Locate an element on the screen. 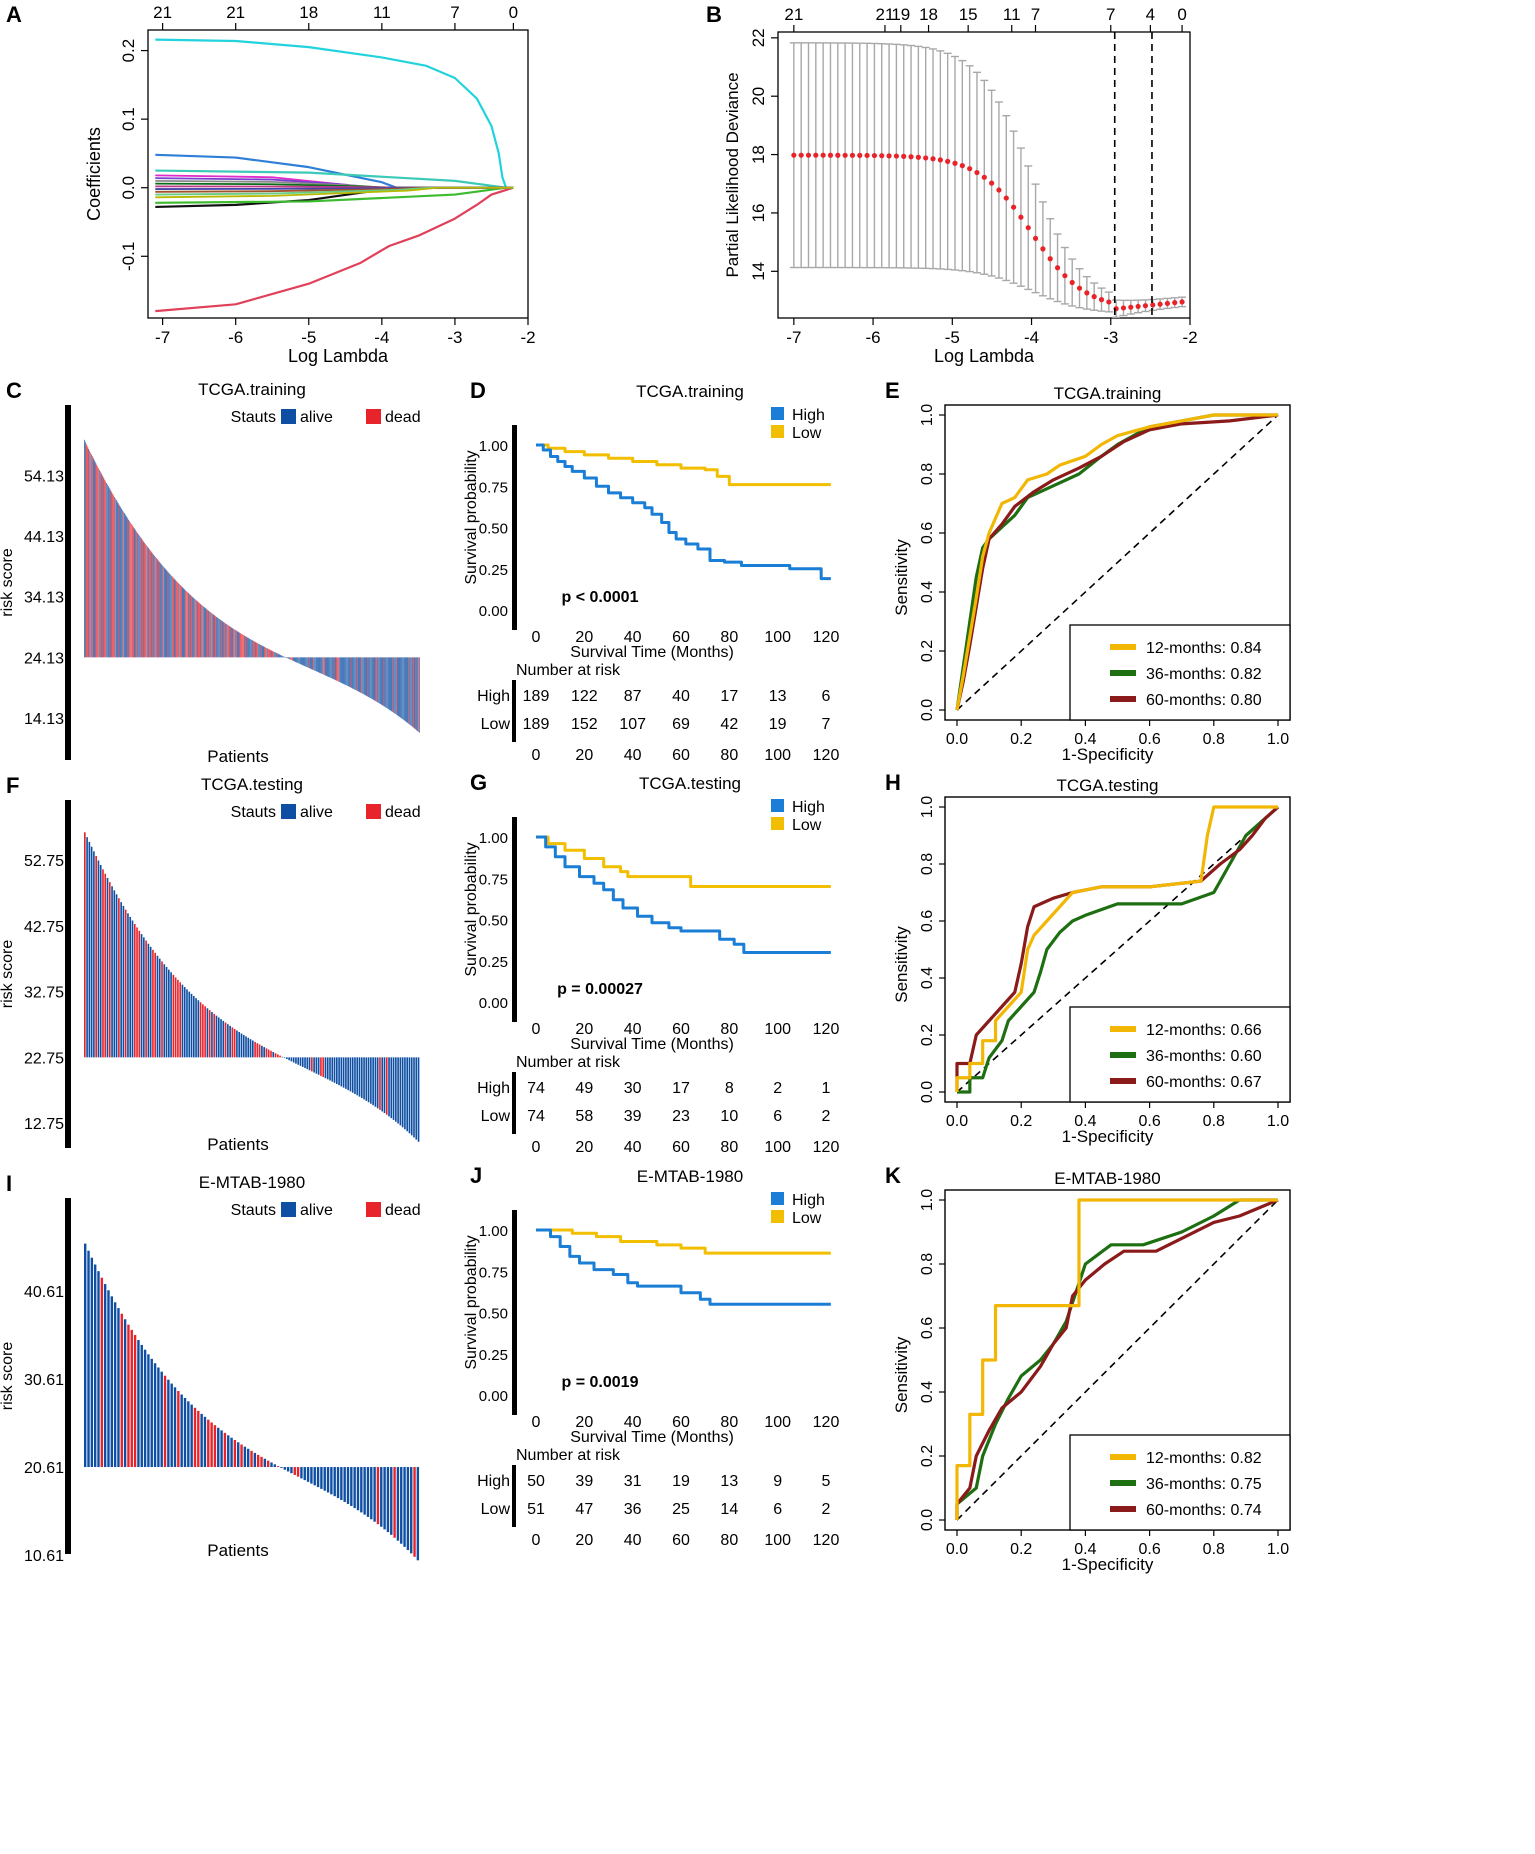 The height and width of the screenshot is (1854, 1535). risk-count: 13 is located at coordinates (778, 696).